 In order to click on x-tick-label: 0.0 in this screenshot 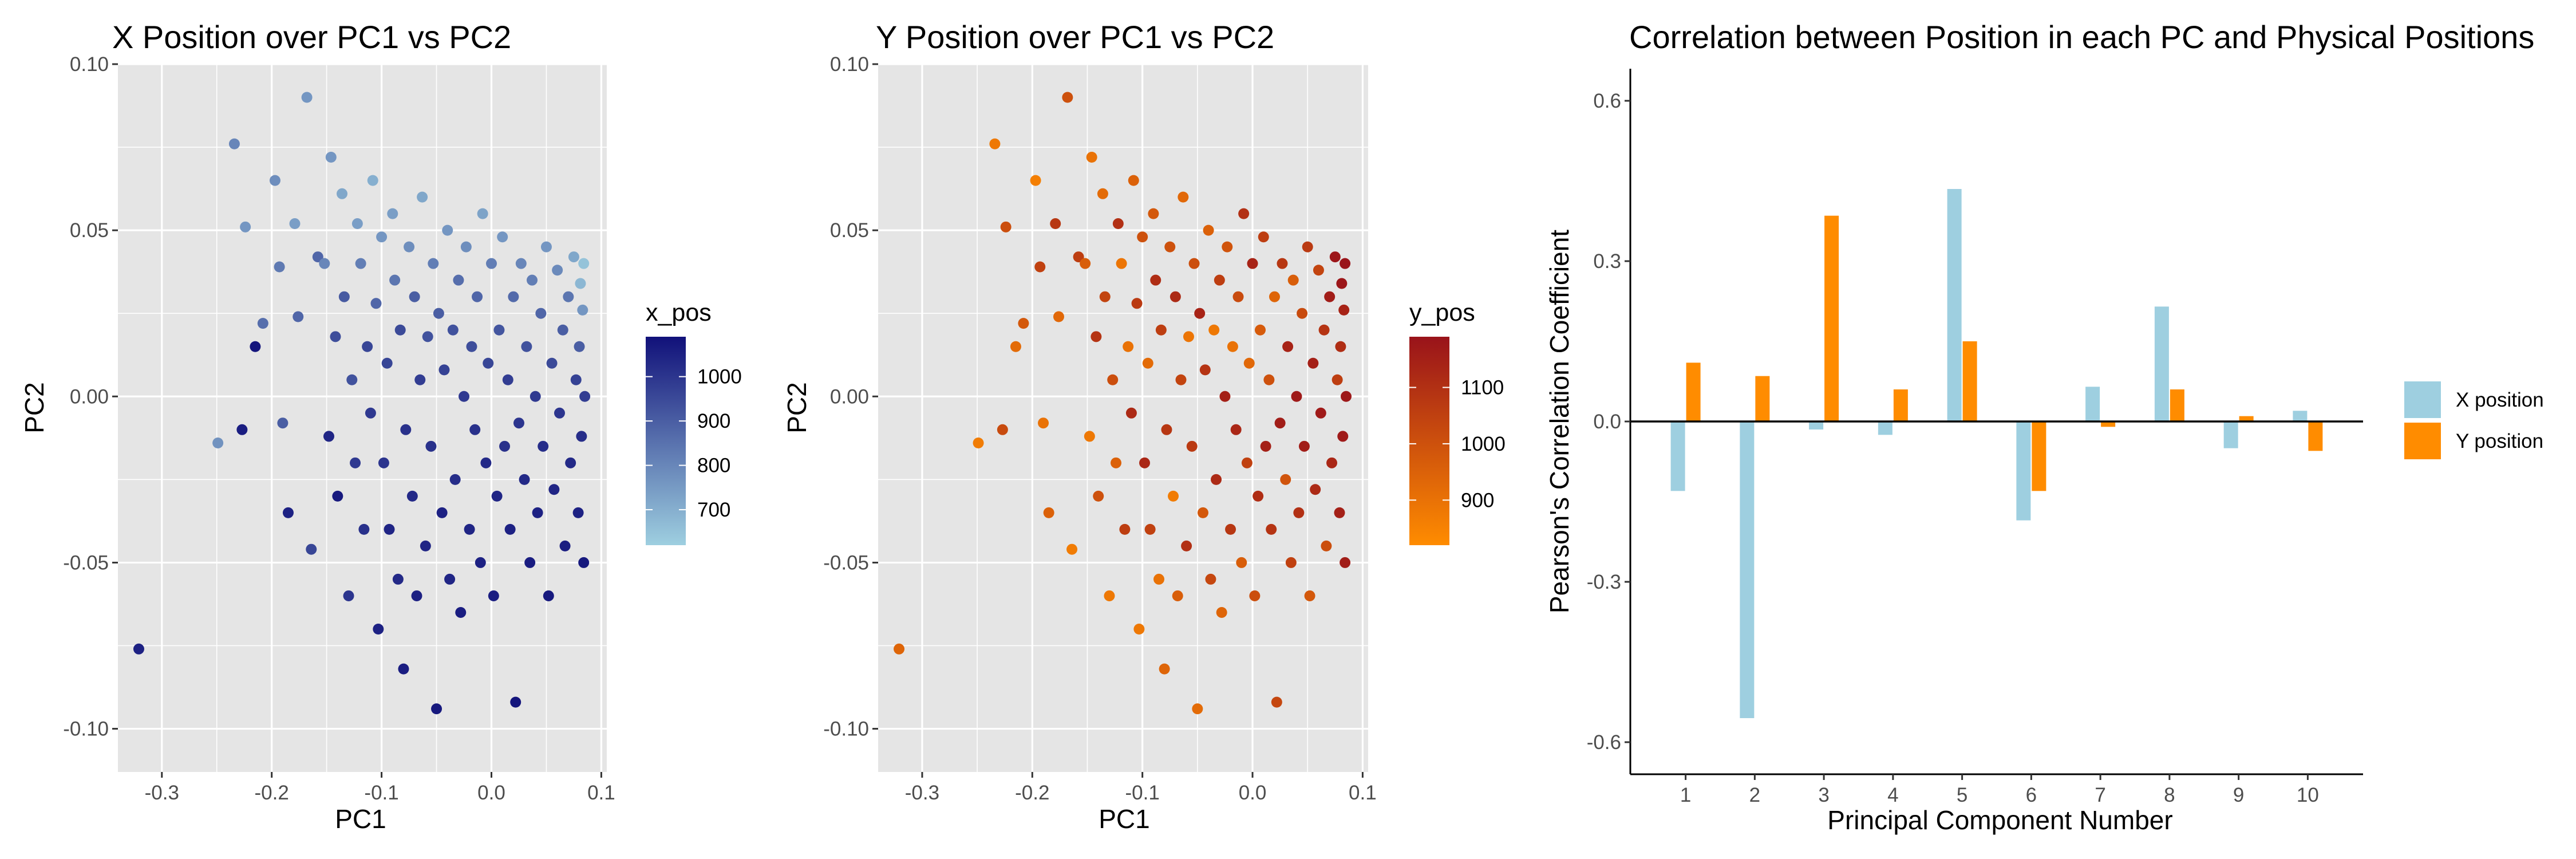, I will do `click(1253, 793)`.